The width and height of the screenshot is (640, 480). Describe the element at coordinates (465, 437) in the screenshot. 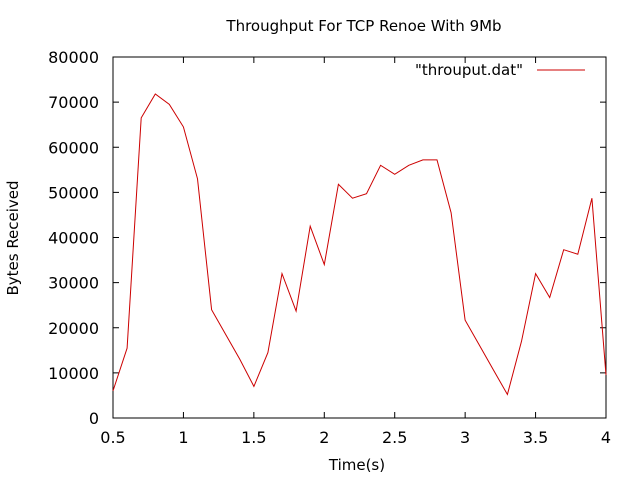

I see `x-tick-label: 3` at that location.